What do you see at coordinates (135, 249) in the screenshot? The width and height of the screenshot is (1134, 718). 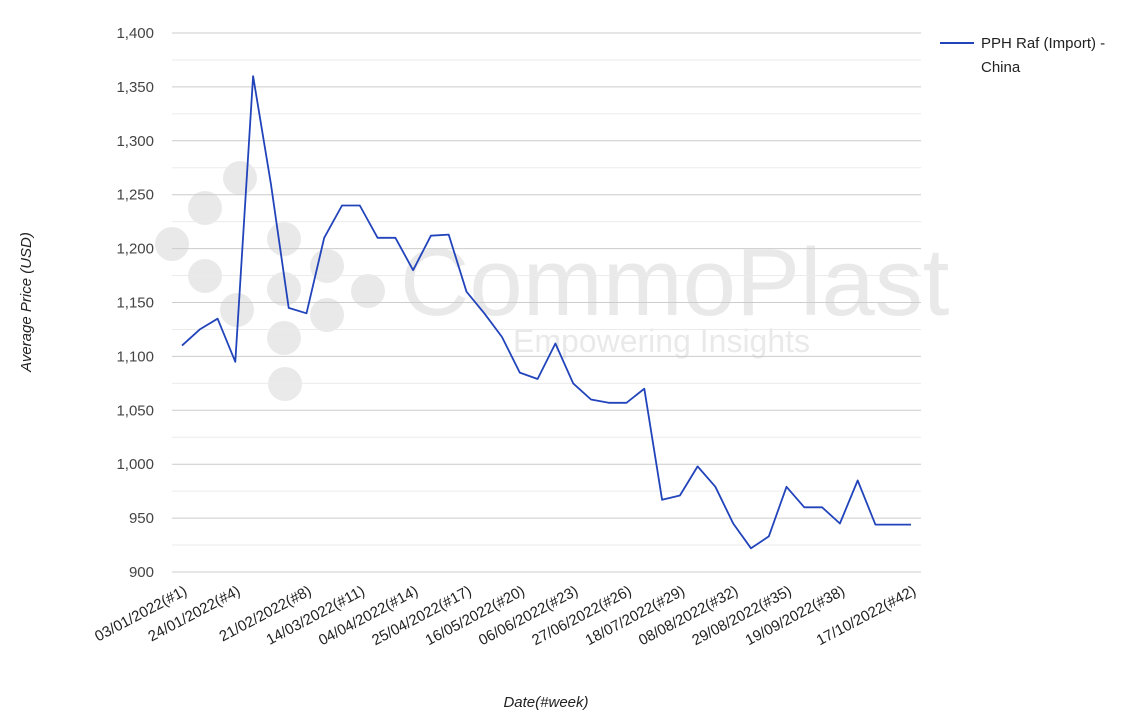 I see `y-tick-label: 1,200` at bounding box center [135, 249].